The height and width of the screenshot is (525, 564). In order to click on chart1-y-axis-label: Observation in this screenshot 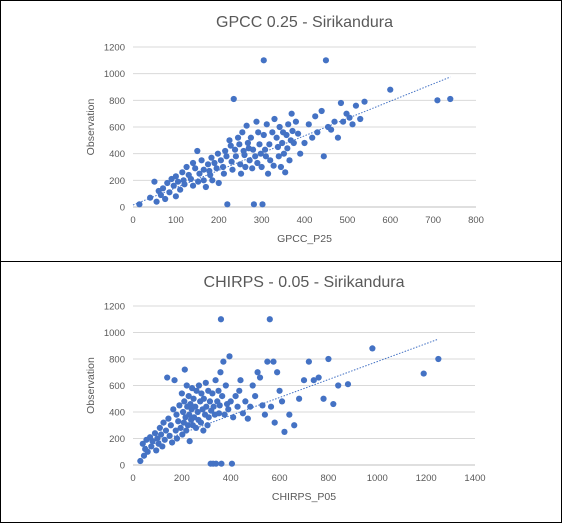, I will do `click(91, 385)`.